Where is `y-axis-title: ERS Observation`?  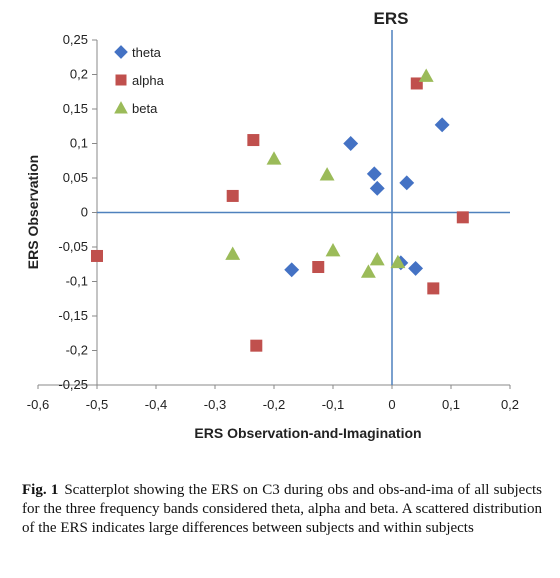 y-axis-title: ERS Observation is located at coordinates (33, 212).